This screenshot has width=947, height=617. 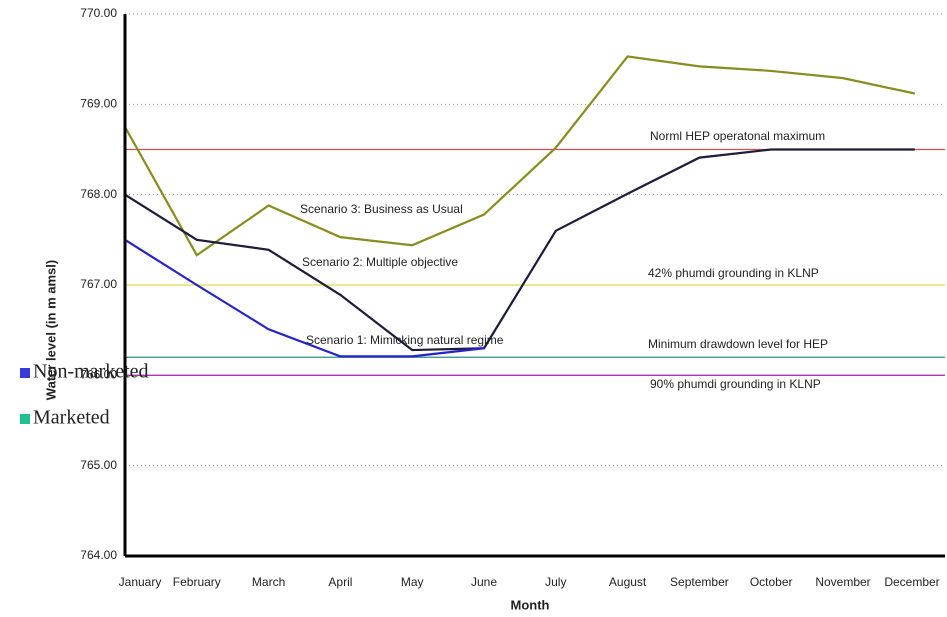 I want to click on x-tick-label: February, so click(x=197, y=582).